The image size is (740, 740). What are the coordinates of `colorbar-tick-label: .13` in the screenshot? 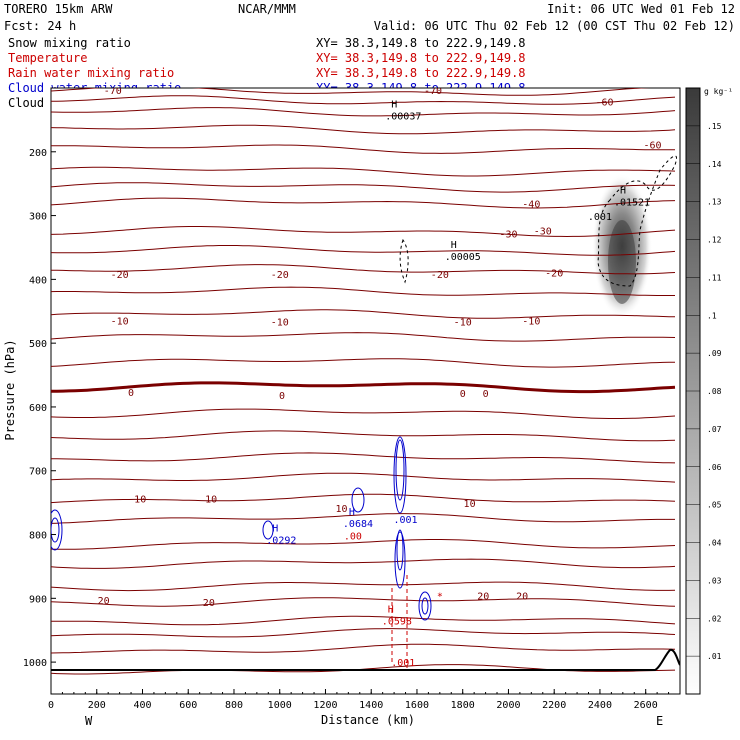 It's located at (714, 202).